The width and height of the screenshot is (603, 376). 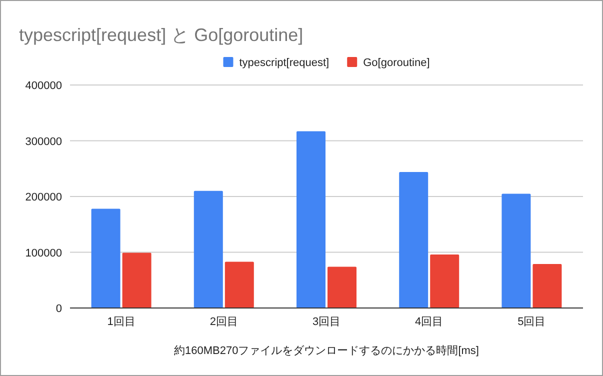 What do you see at coordinates (532, 322) in the screenshot?
I see `x-tick-label: 5回目` at bounding box center [532, 322].